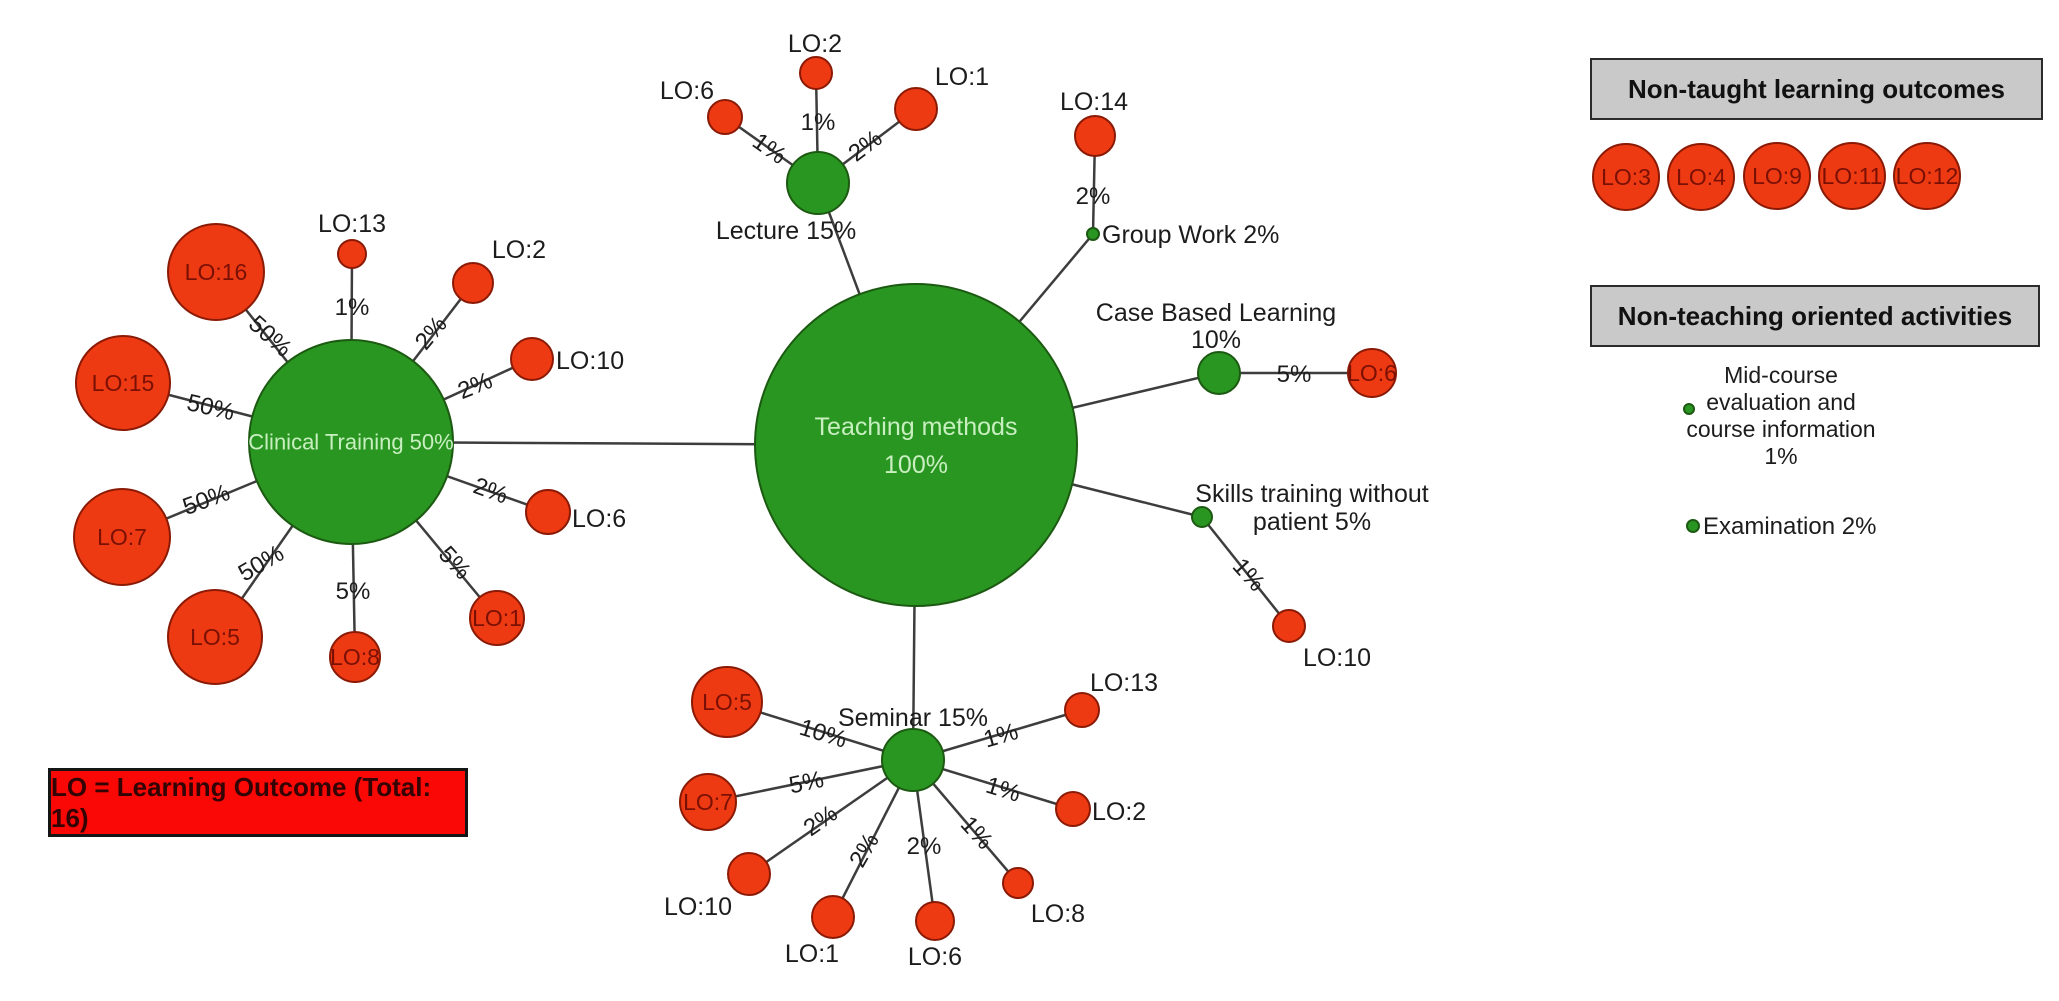 The image size is (2059, 1001). What do you see at coordinates (1781, 375) in the screenshot?
I see `text-line: Mid-course` at bounding box center [1781, 375].